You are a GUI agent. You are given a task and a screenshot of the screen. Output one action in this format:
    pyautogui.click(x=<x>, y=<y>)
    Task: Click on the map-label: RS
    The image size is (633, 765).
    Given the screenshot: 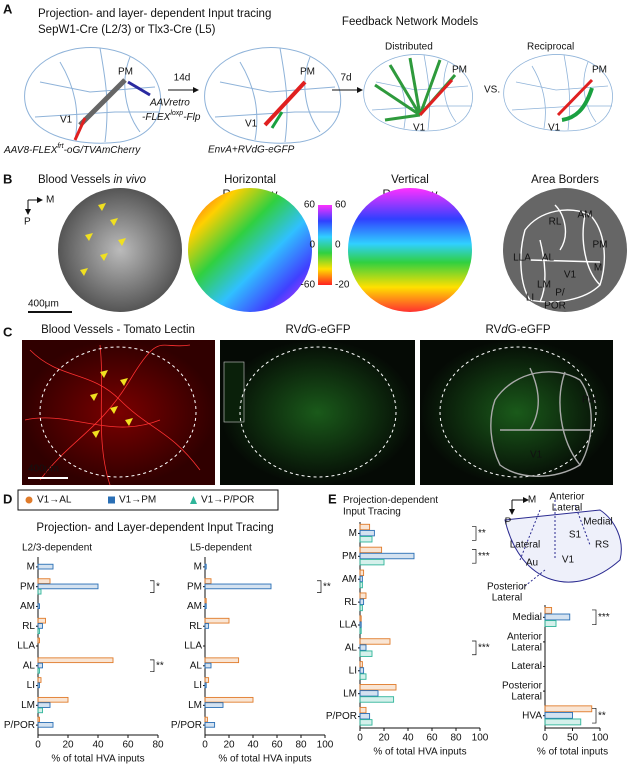 What is the action you would take?
    pyautogui.click(x=602, y=545)
    